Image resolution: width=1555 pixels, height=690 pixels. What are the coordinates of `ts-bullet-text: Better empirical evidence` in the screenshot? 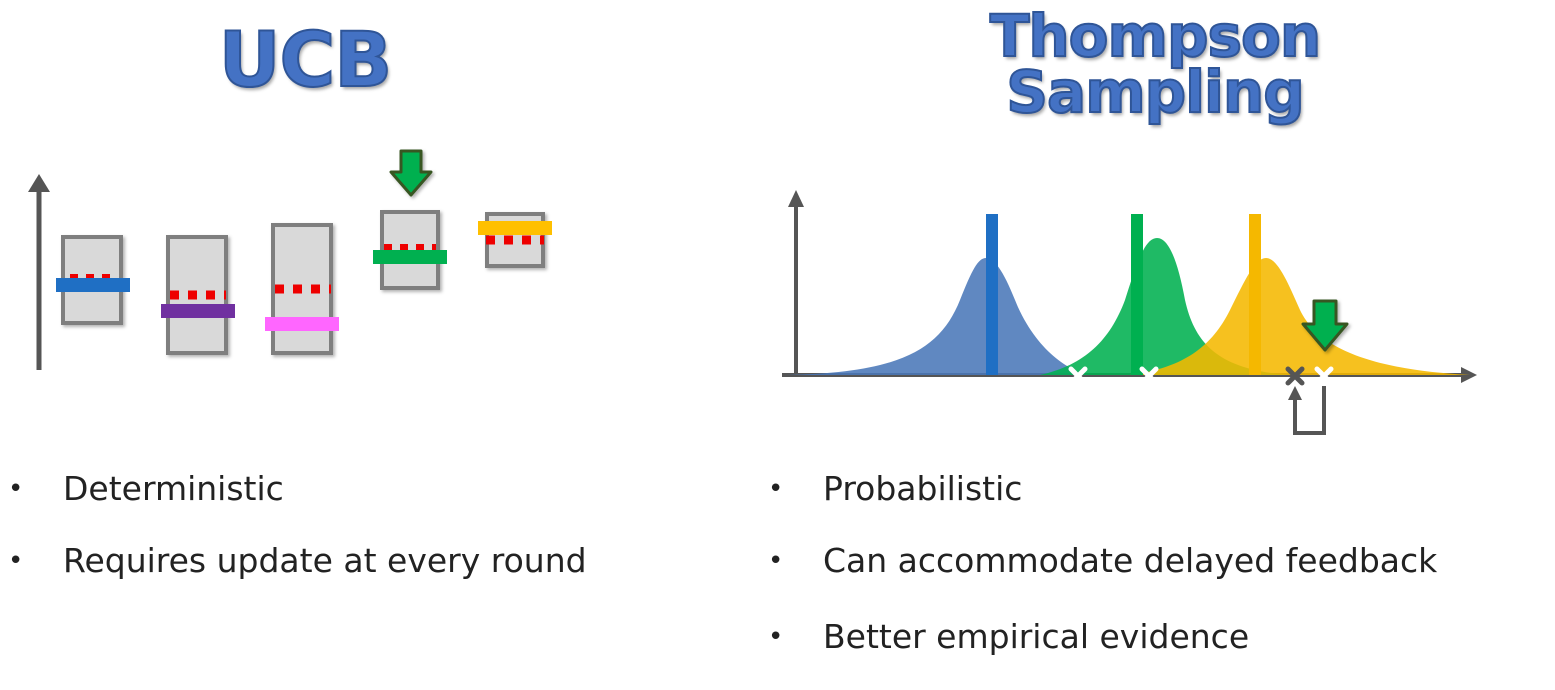 It's located at (1036, 636).